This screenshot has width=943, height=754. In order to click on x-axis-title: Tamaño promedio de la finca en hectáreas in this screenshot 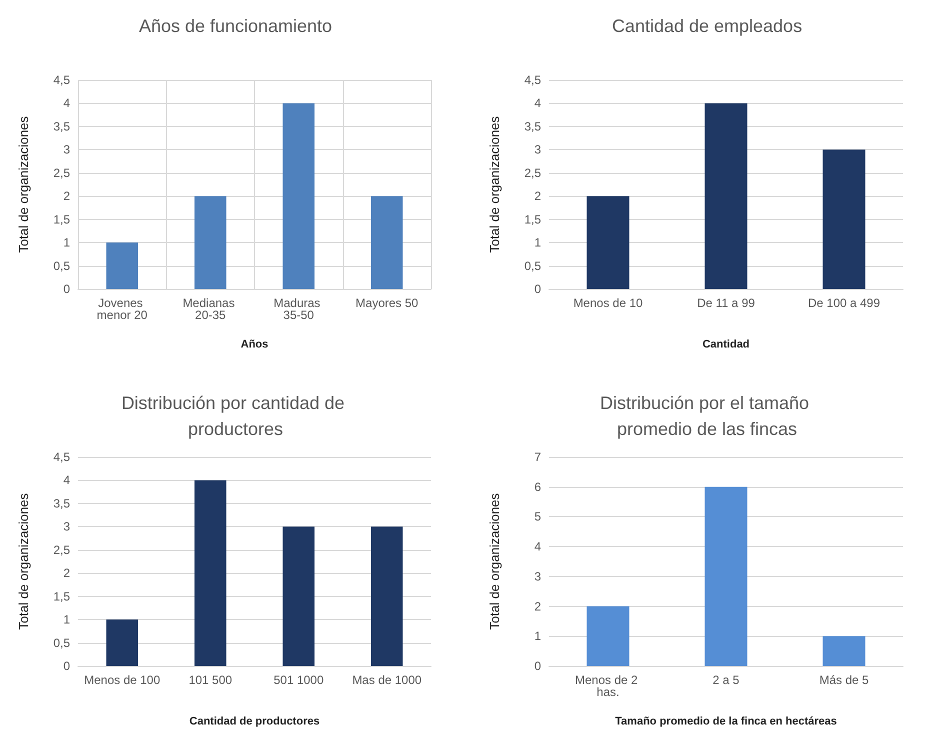, I will do `click(726, 722)`.